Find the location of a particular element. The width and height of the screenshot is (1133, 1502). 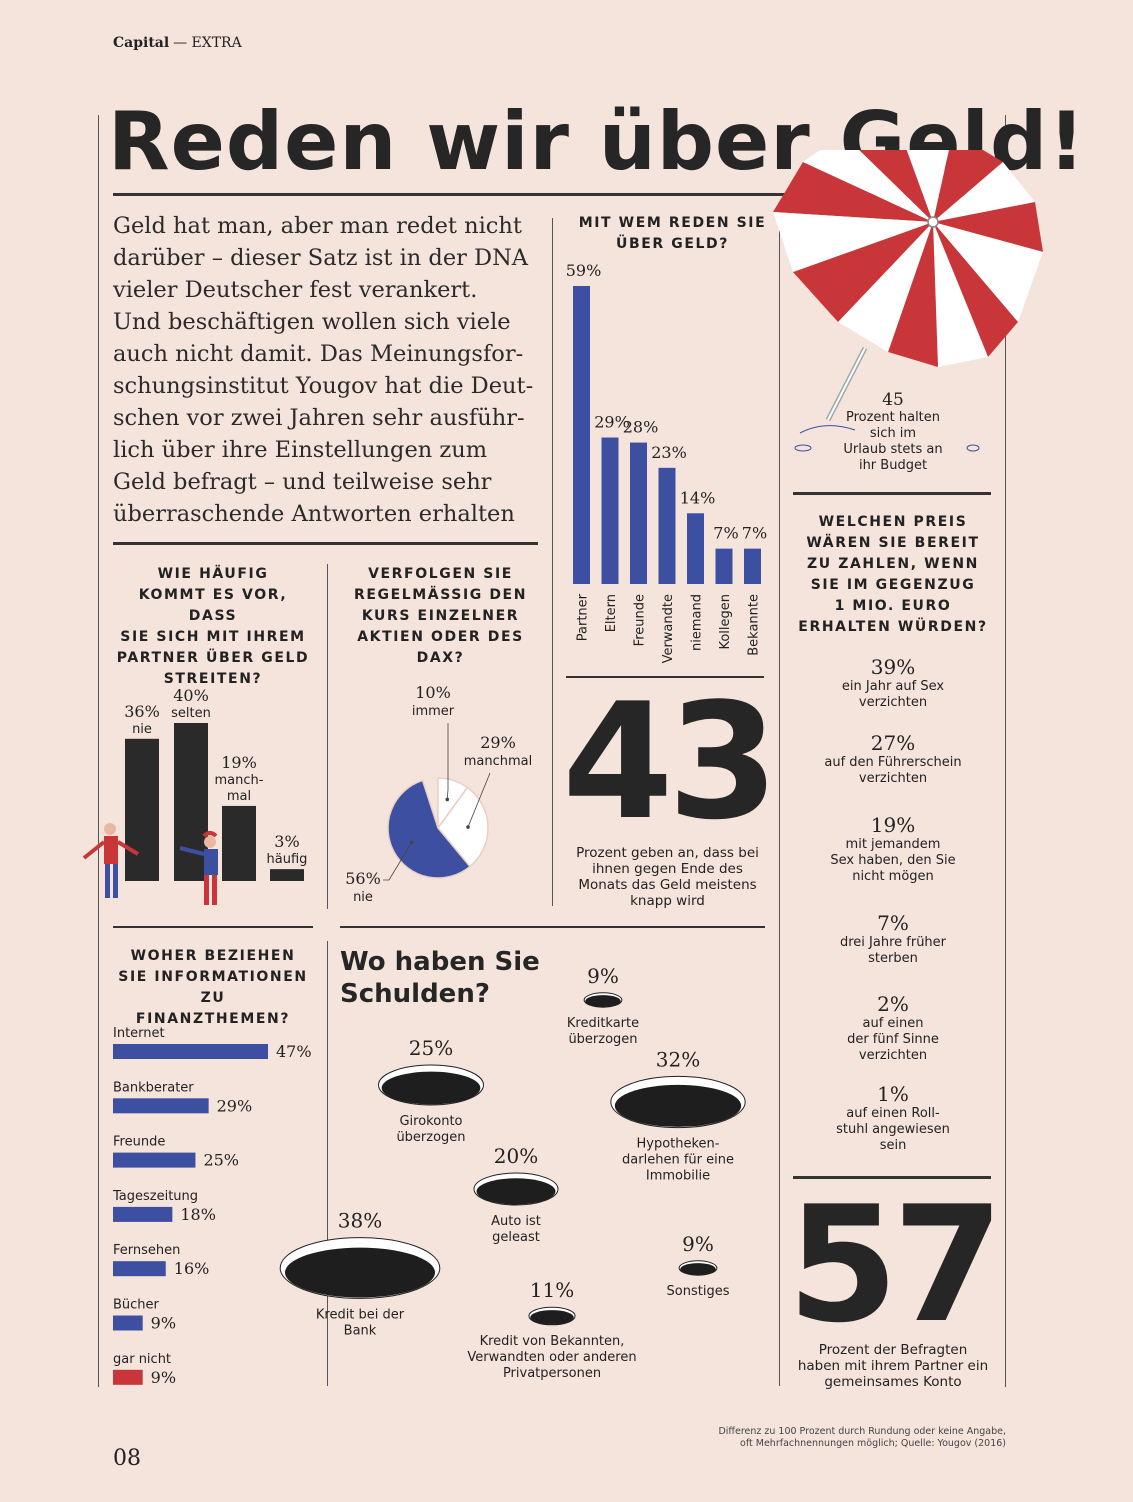

preis-item-text: verzichten is located at coordinates (893, 778).